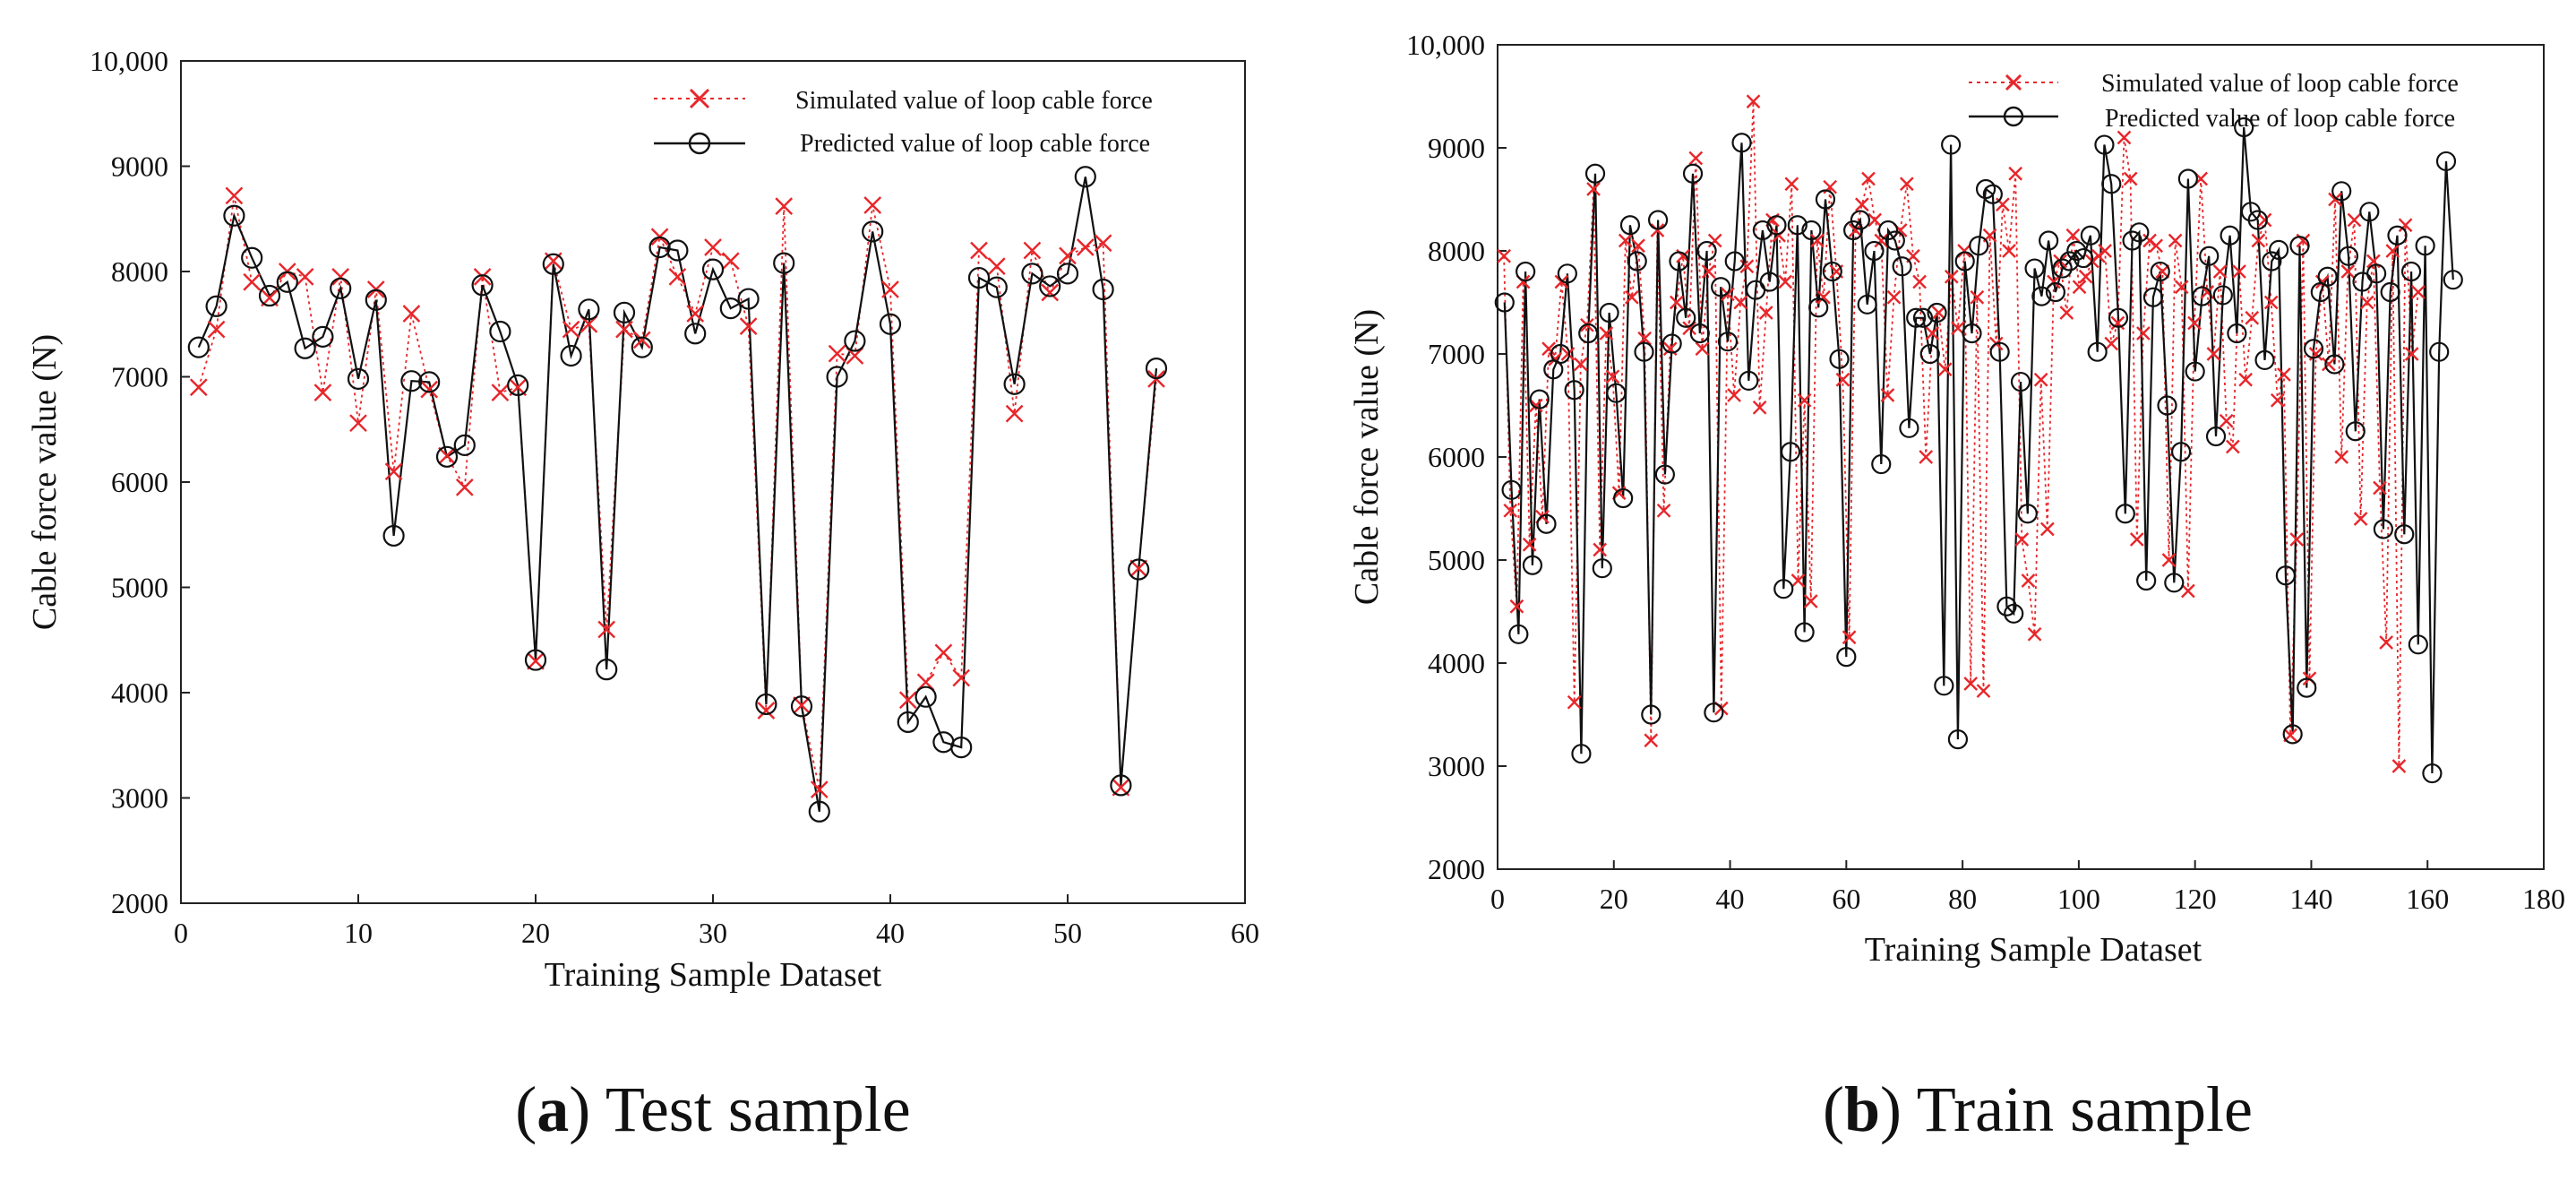  I want to click on y-tick-label: 9000, so click(1456, 148).